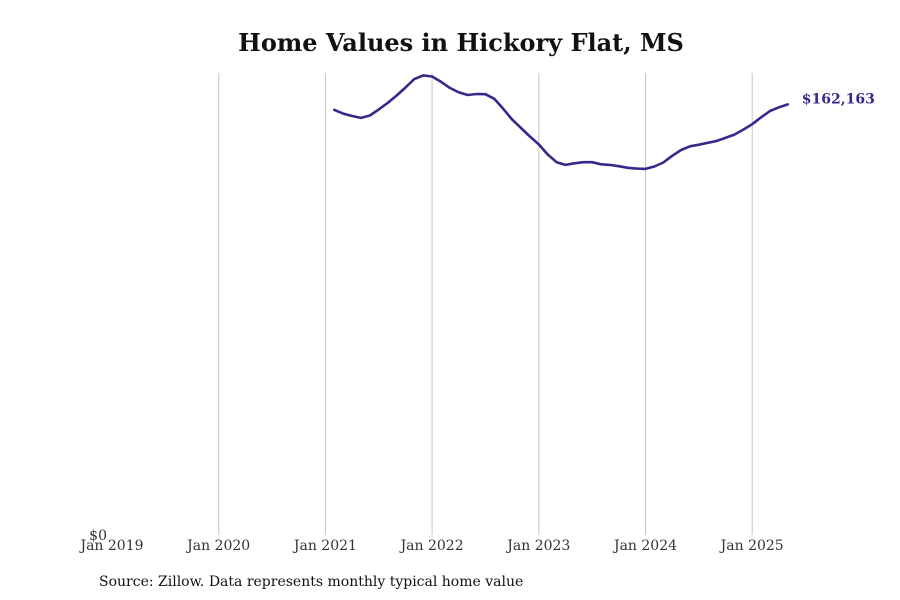 The width and height of the screenshot is (900, 600). What do you see at coordinates (838, 99) in the screenshot?
I see `end-value-label: $162,163` at bounding box center [838, 99].